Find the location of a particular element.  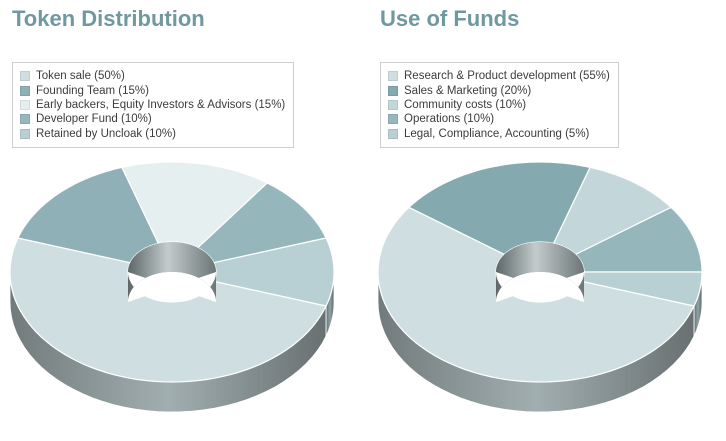

legend-label: Token sale (50%) is located at coordinates (80, 76).